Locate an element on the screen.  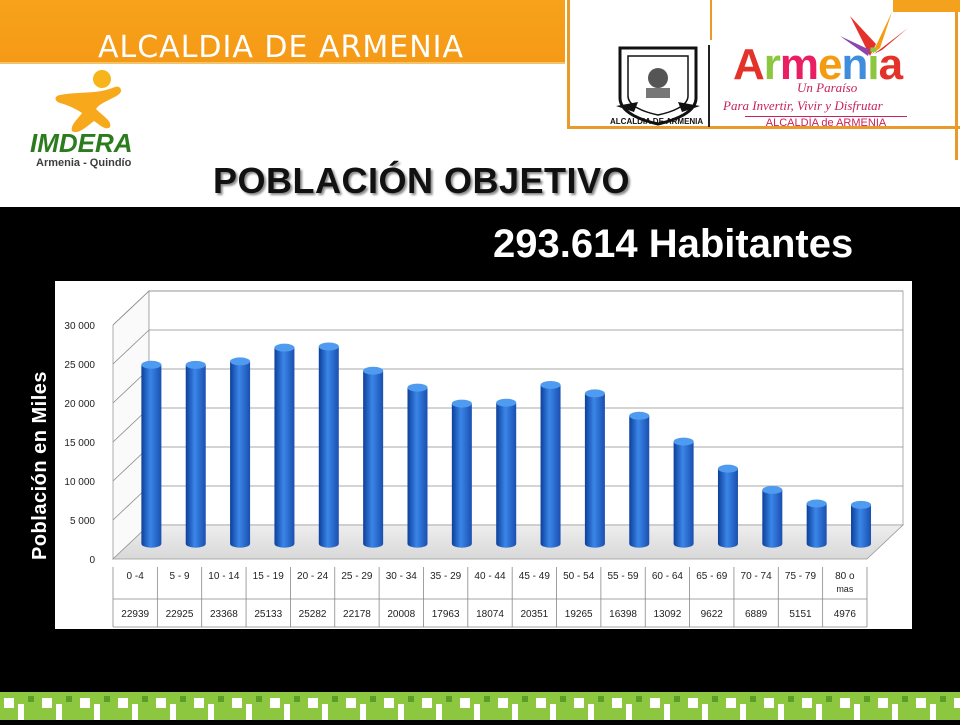
brand-letter: e is located at coordinates (830, 64).